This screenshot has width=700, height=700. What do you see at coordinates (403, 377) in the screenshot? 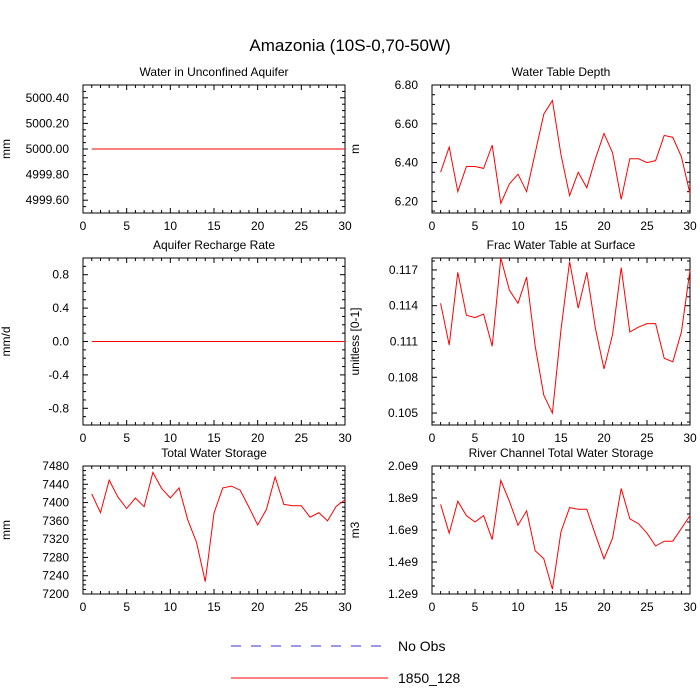
I see `y-tick-label: 0.108` at bounding box center [403, 377].